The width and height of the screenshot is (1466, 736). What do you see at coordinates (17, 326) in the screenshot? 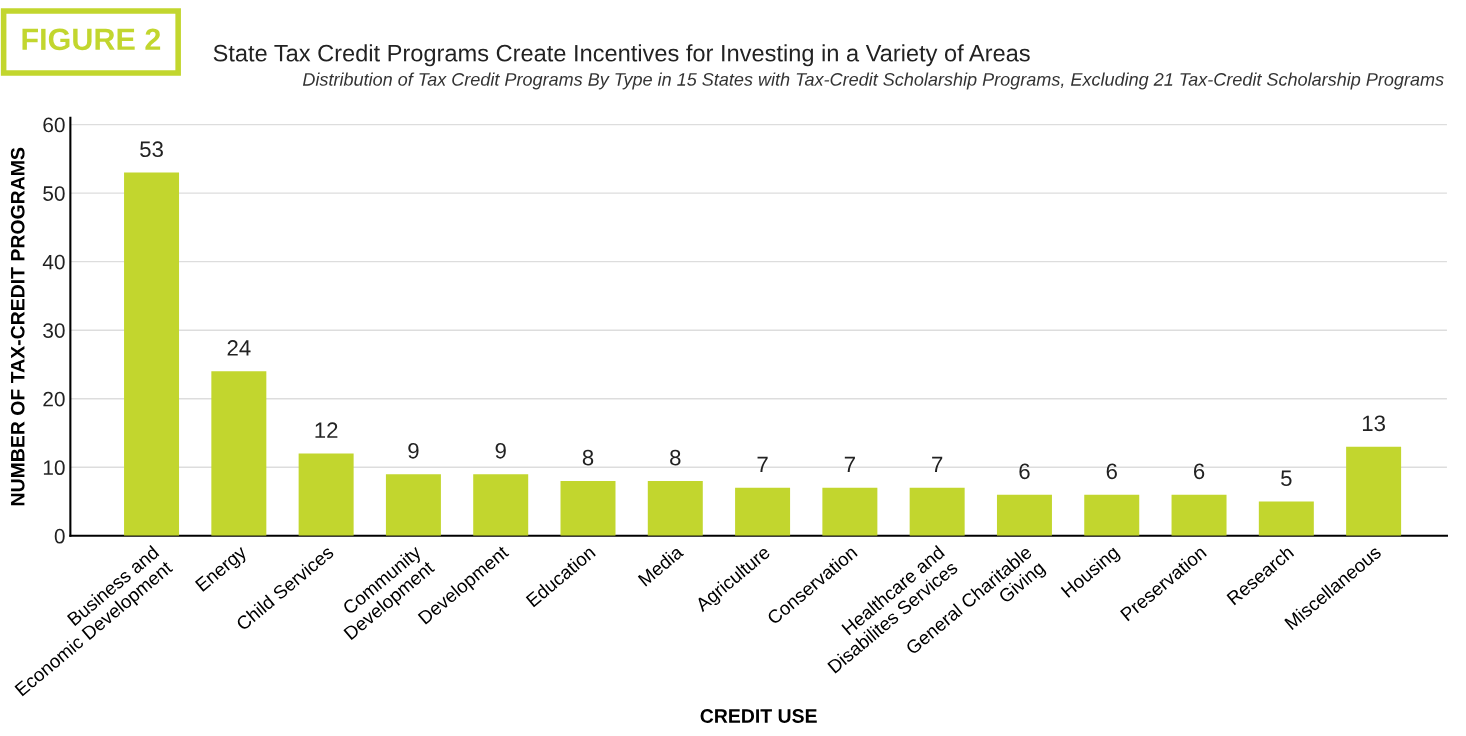
I see `y-axis-title: NUMBER OF TAX-CREDIT PROGRAMS` at bounding box center [17, 326].